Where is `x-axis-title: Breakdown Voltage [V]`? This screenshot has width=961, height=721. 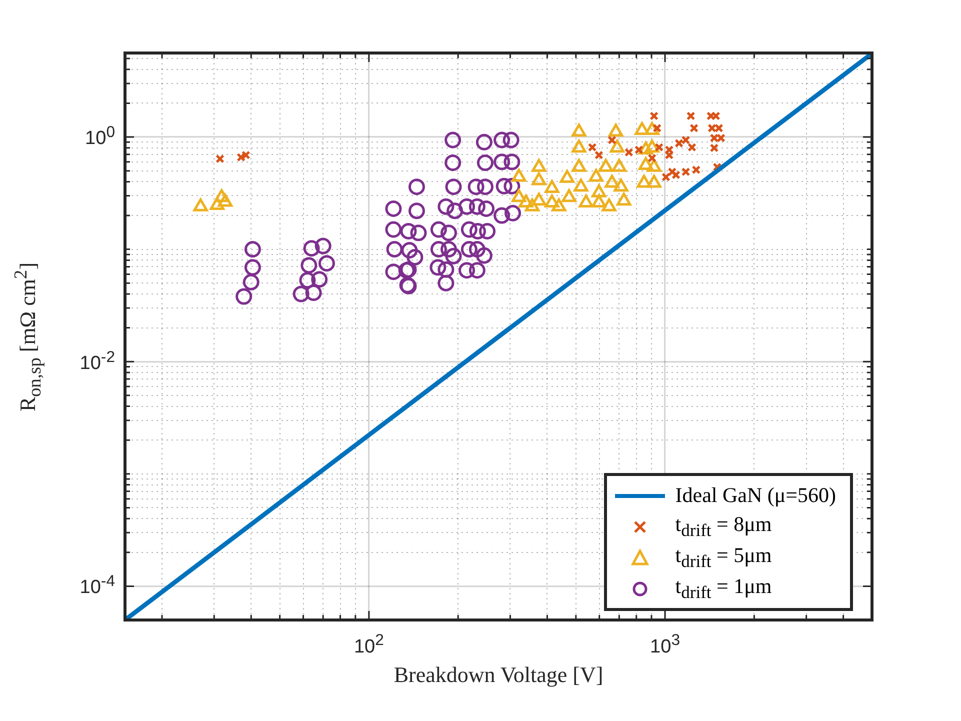 x-axis-title: Breakdown Voltage [V] is located at coordinates (498, 675).